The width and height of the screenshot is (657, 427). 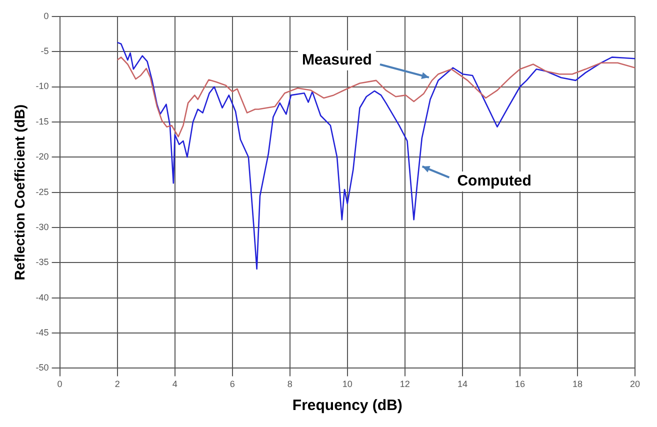 I want to click on x-tick-label: 18, so click(x=577, y=384).